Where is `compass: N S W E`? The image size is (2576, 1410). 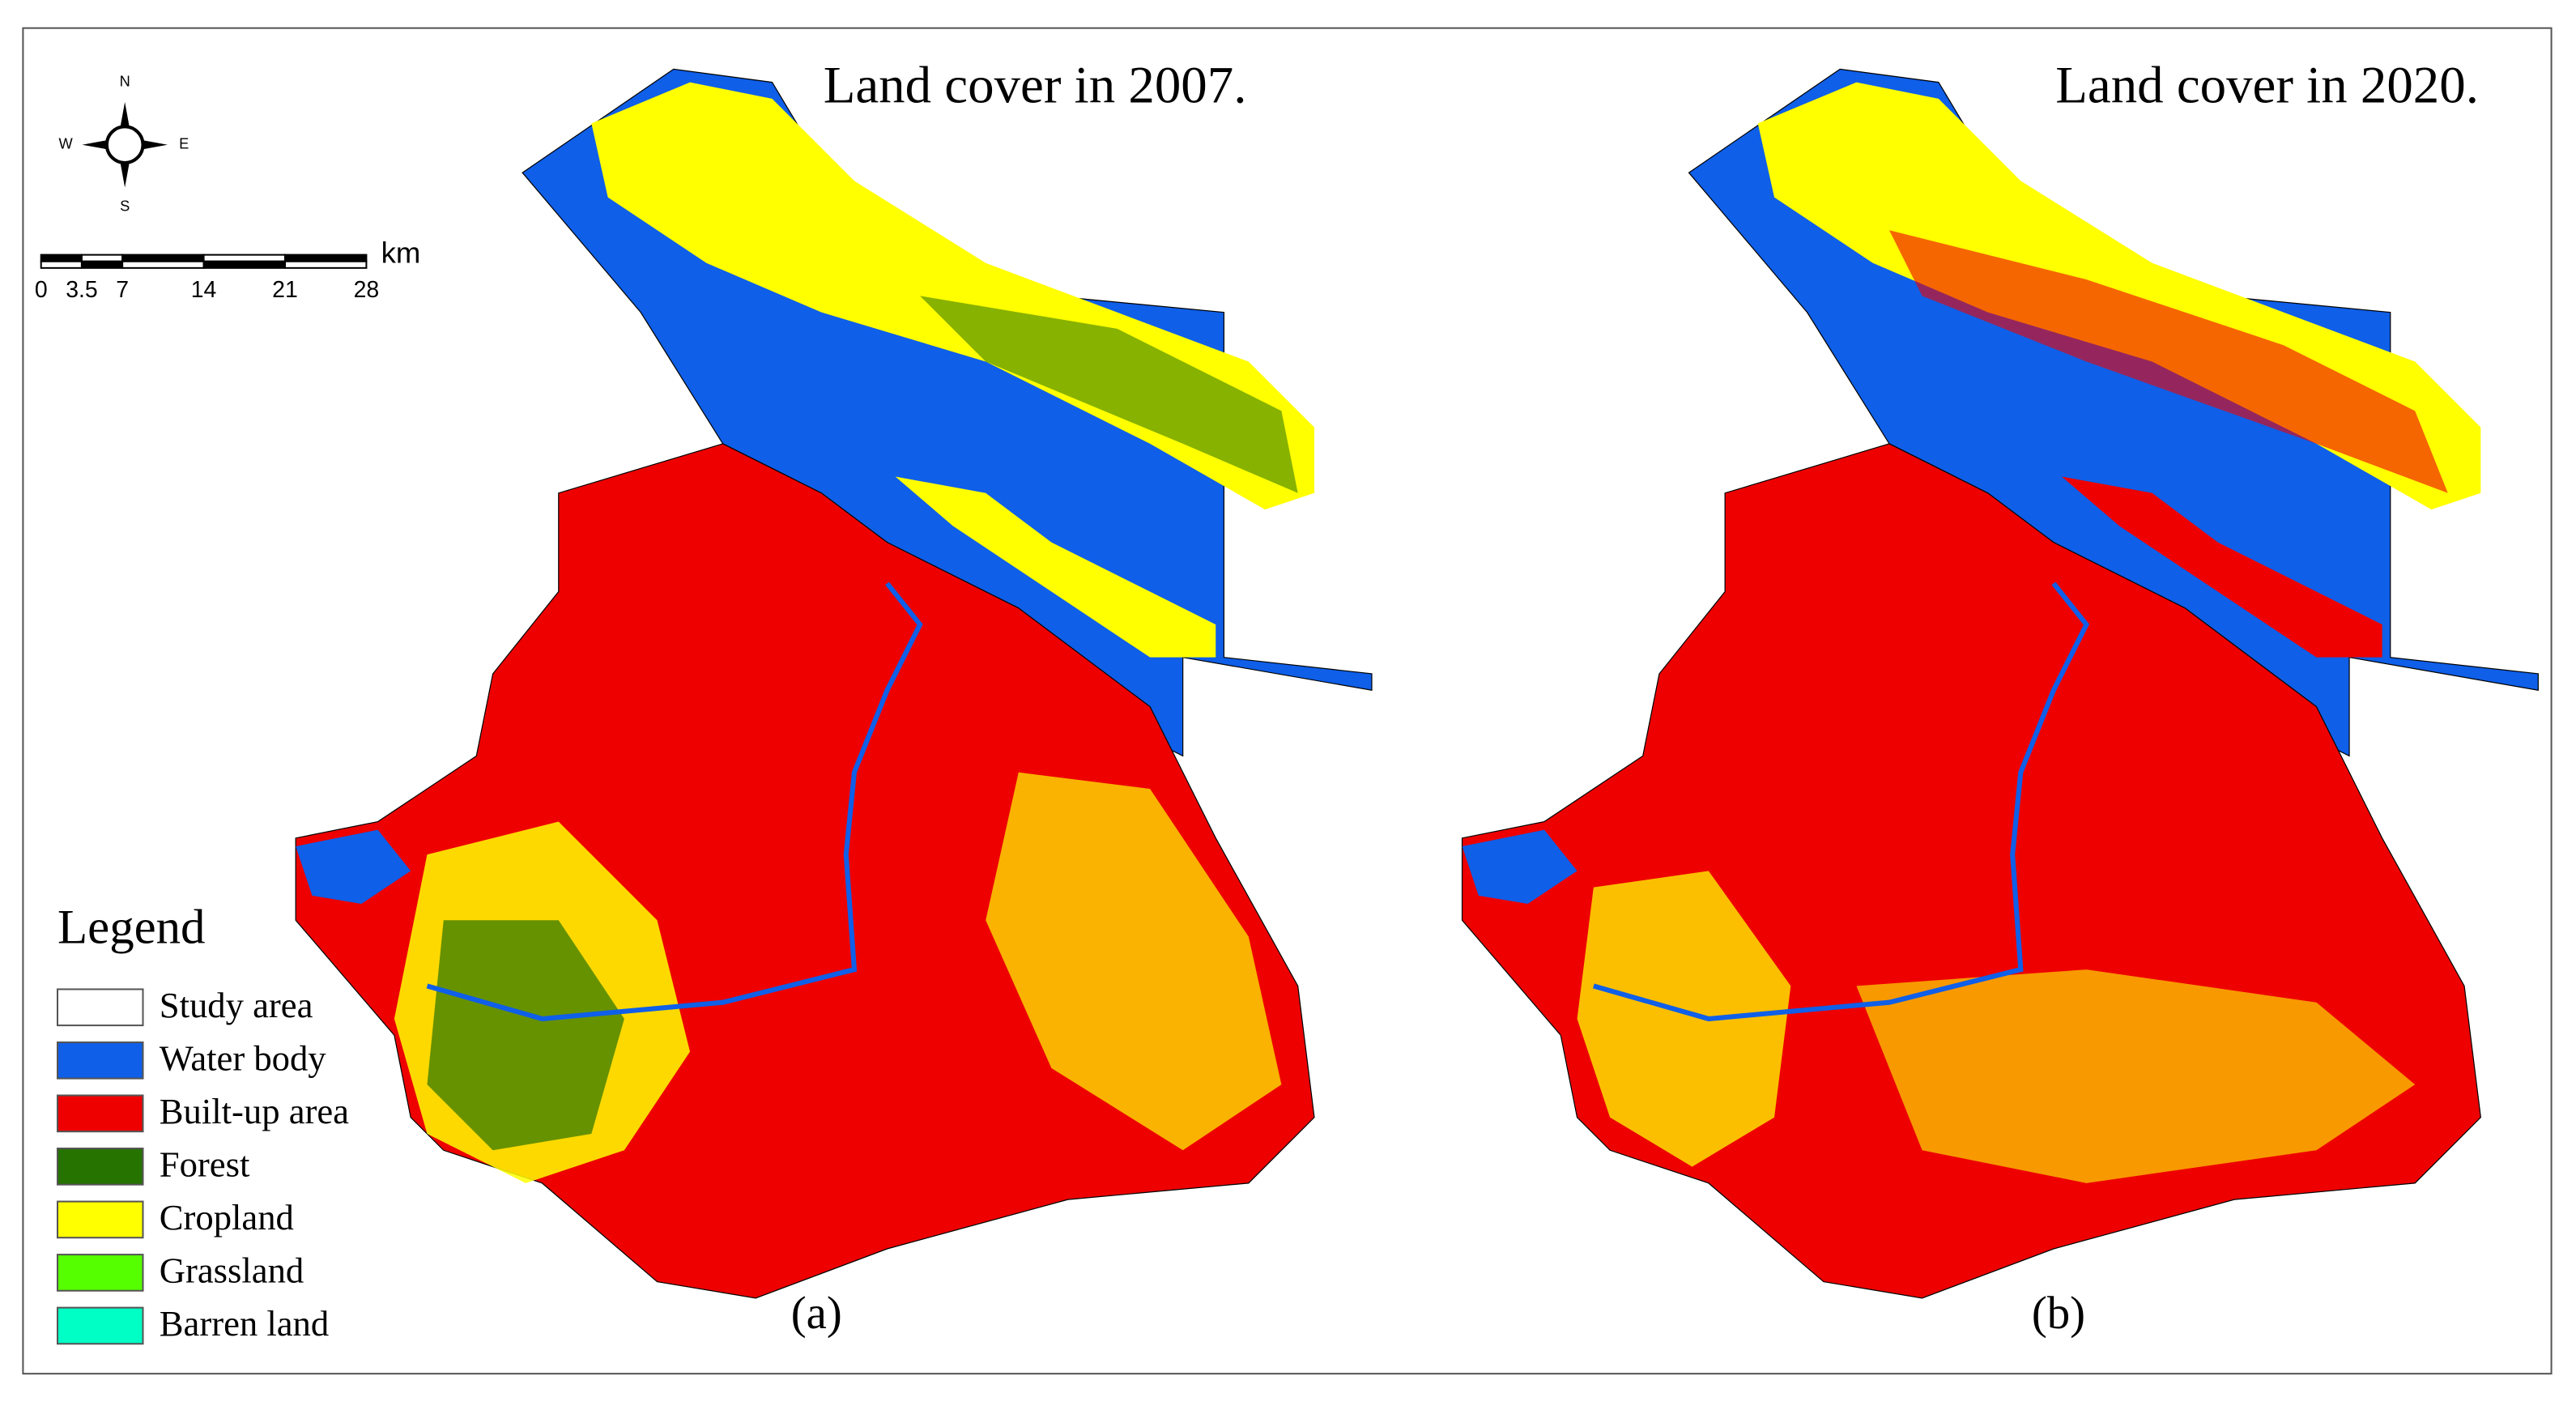
compass: N S W E is located at coordinates (124, 143).